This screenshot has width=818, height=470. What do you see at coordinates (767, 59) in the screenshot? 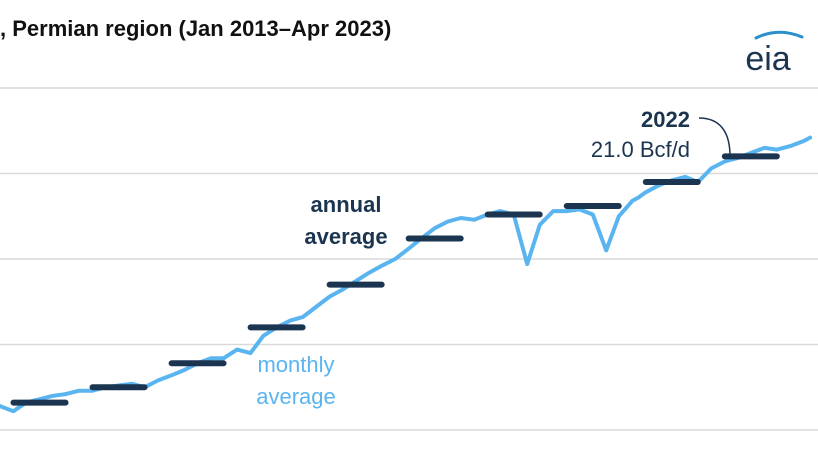
I see `eia-logo-text: eia` at bounding box center [767, 59].